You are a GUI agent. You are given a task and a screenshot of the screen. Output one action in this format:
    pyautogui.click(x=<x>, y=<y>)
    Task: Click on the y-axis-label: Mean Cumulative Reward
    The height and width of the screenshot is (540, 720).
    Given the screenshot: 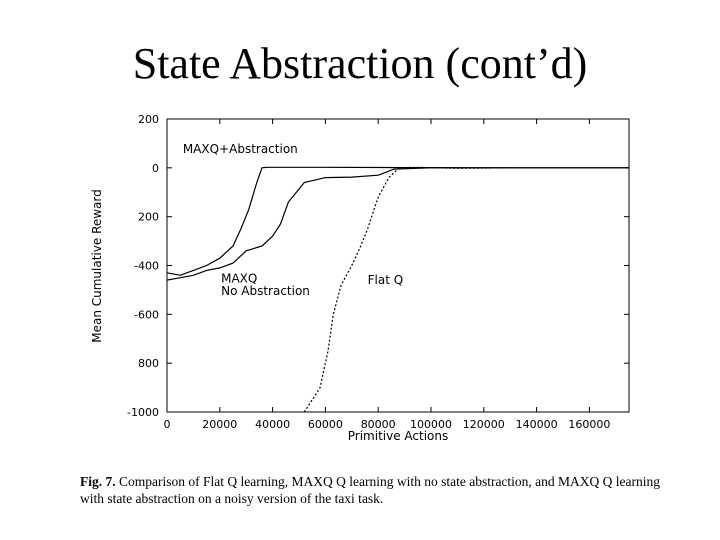 What is the action you would take?
    pyautogui.click(x=97, y=266)
    